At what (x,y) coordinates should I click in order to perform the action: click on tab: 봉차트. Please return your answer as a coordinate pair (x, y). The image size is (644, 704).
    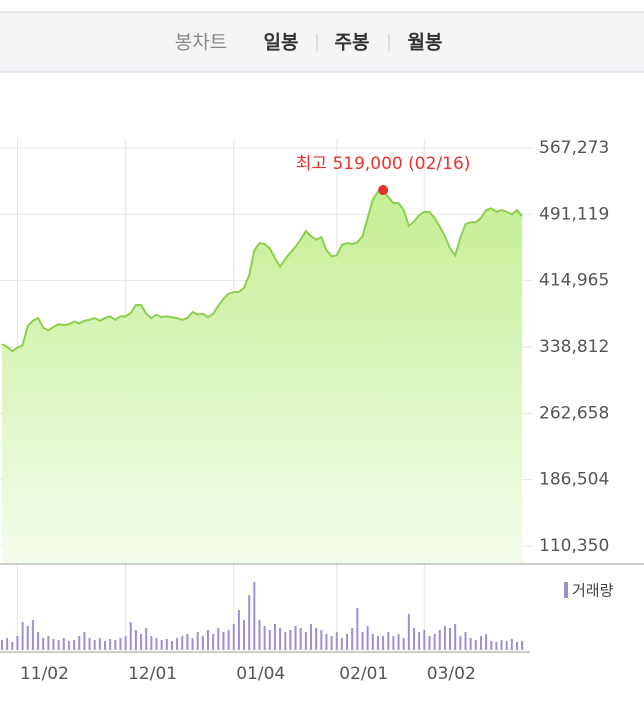
    Looking at the image, I should click on (201, 43).